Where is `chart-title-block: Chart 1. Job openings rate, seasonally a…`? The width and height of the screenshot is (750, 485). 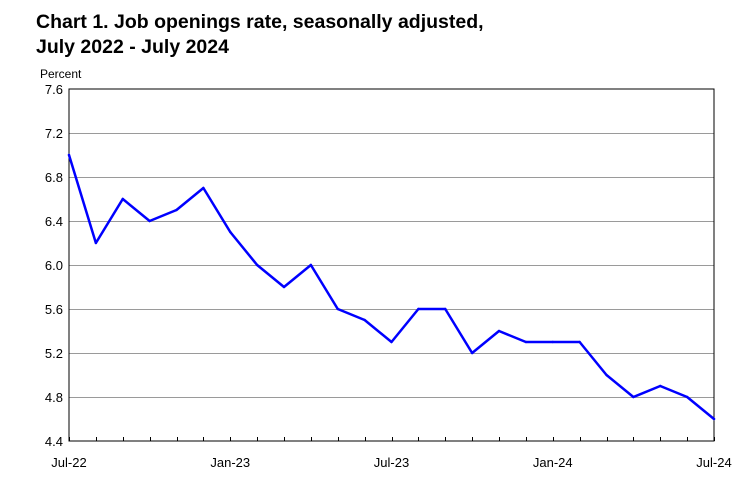 chart-title-block: Chart 1. Job openings rate, seasonally a… is located at coordinates (260, 35).